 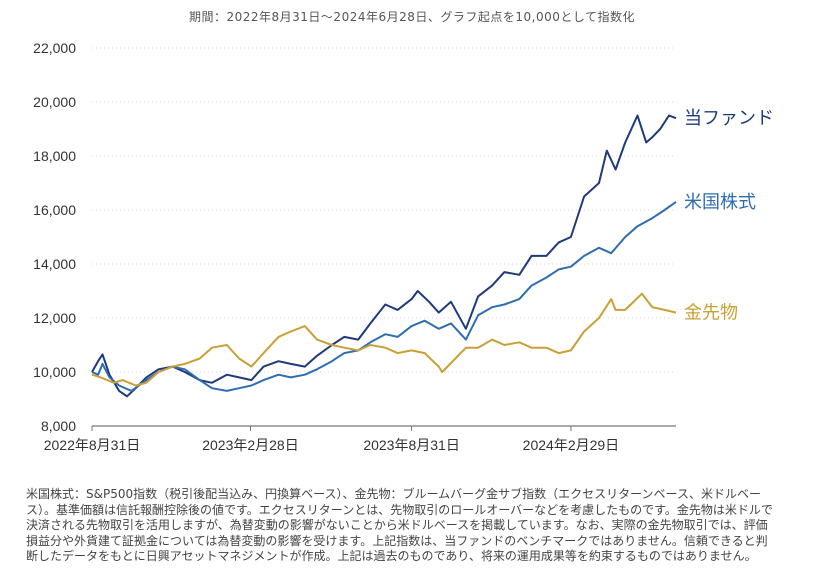 I want to click on series-end-label: 当ファンド, so click(x=729, y=118).